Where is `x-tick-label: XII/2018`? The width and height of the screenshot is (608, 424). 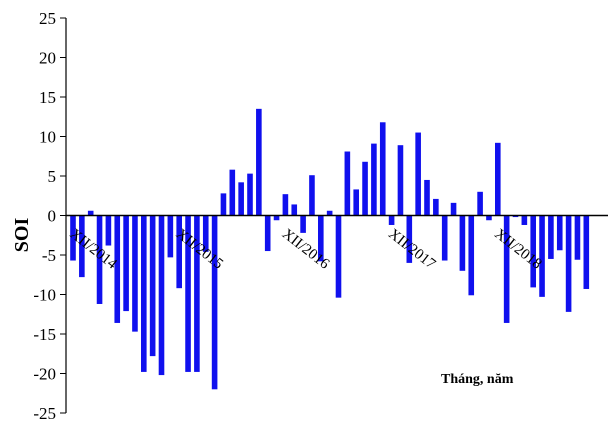 x-tick-label: XII/2018 is located at coordinates (517, 249).